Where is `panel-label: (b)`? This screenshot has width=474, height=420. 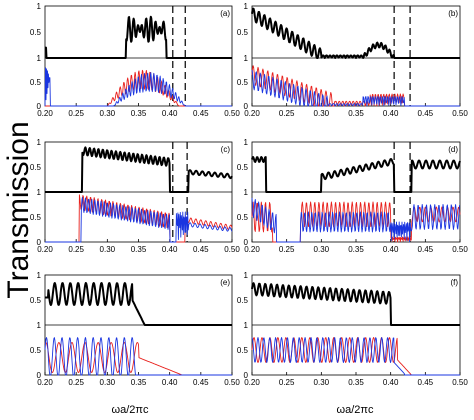
panel-label: (b) is located at coordinates (453, 13).